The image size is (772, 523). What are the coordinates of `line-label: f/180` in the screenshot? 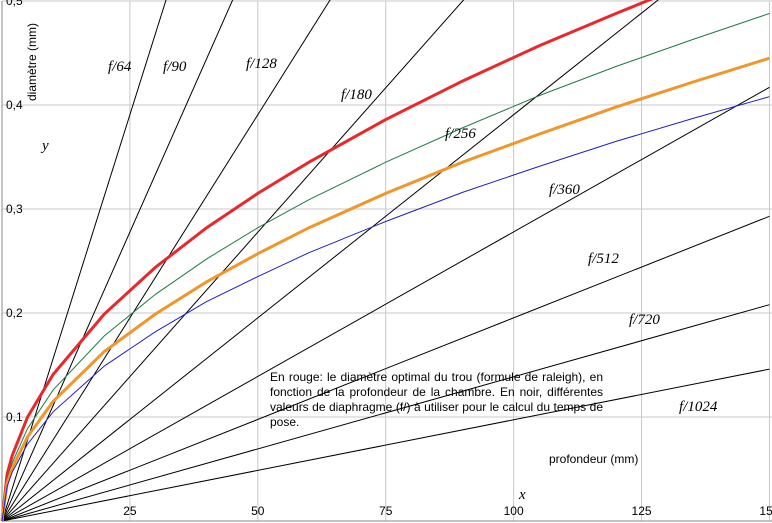 It's located at (356, 95).